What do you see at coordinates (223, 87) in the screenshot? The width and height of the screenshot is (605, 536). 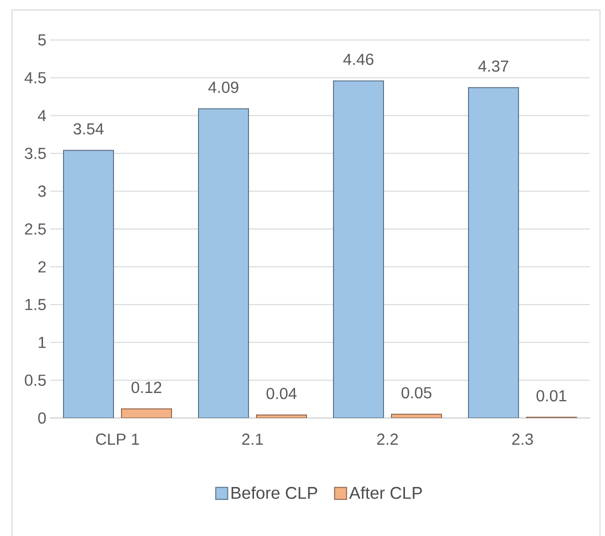 I see `data-label: 4.09` at bounding box center [223, 87].